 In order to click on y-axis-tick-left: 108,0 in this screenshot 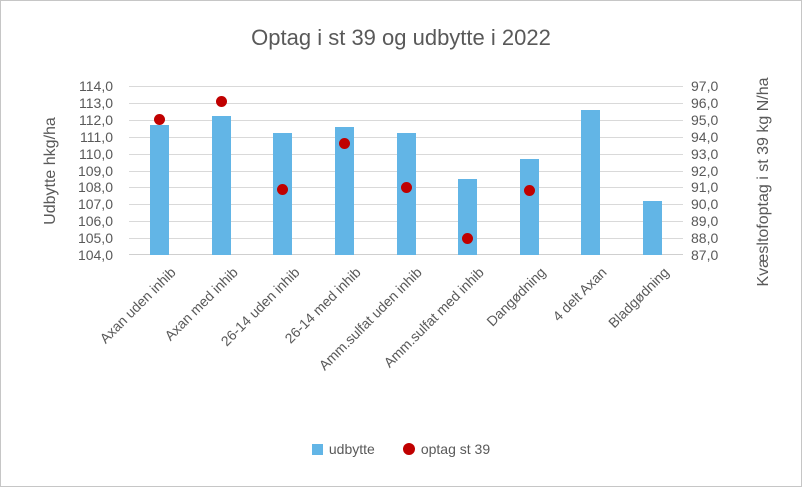, I will do `click(95, 187)`.